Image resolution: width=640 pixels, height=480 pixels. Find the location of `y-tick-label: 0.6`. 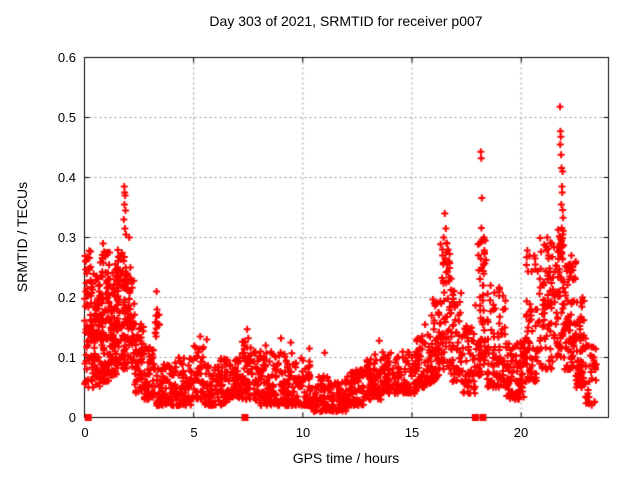

y-tick-label: 0.6 is located at coordinates (66, 57).